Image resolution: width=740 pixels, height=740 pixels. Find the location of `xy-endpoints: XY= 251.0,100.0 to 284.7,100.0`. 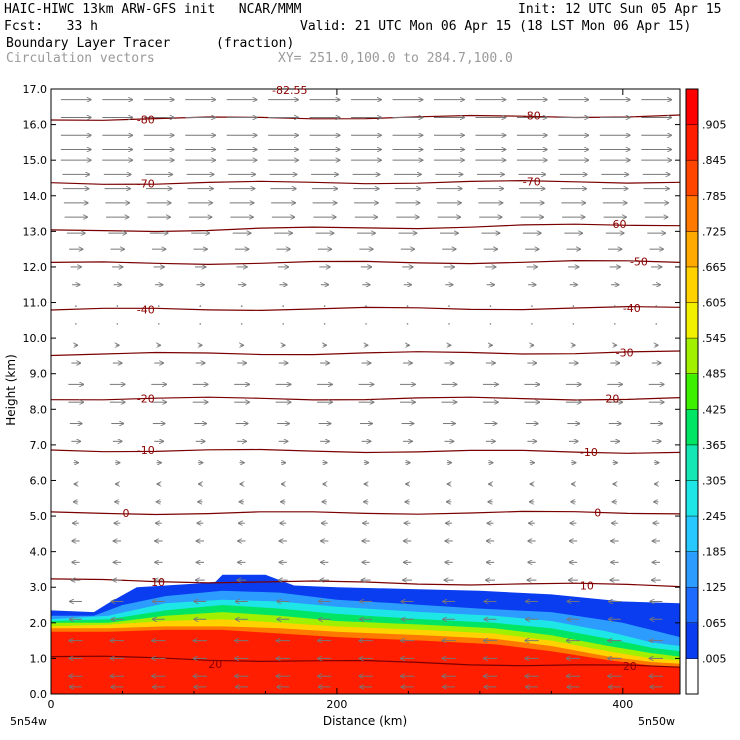

xy-endpoints: XY= 251.0,100.0 to 284.7,100.0 is located at coordinates (395, 58).